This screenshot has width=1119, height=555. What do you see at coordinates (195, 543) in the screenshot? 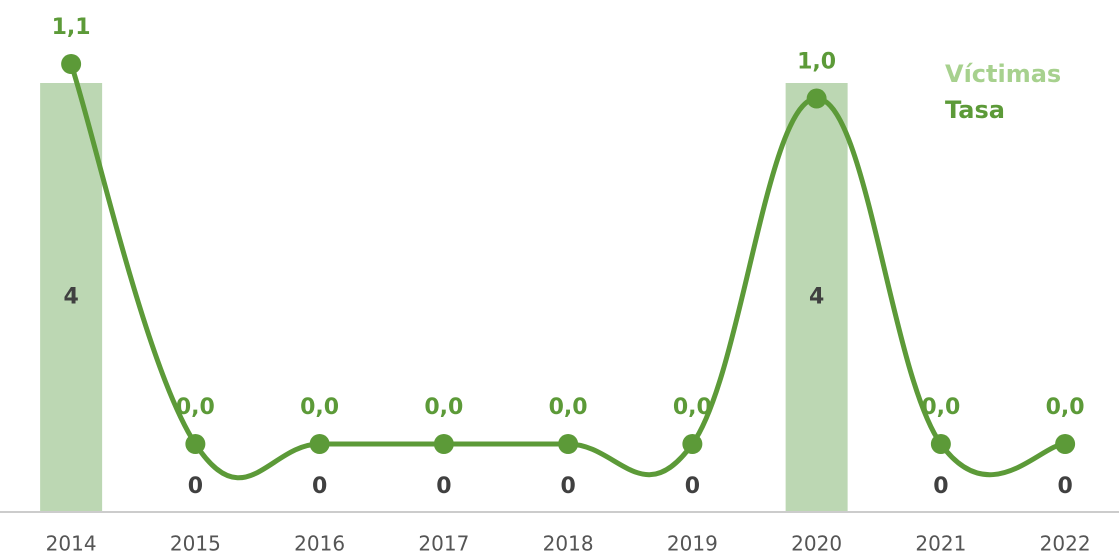
I see `x-tick-label: 2015` at bounding box center [195, 543].